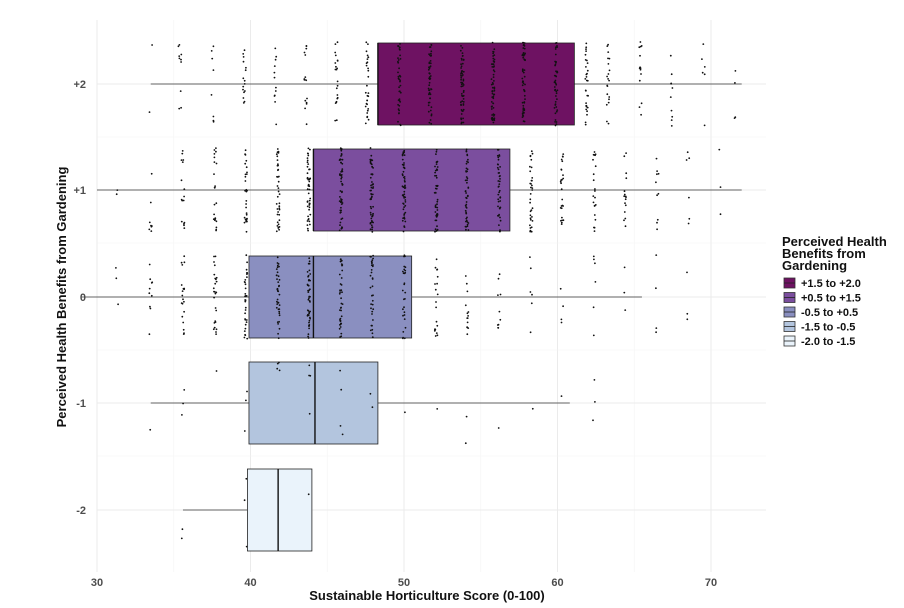  I want to click on x-tick-label: 40, so click(250, 583).